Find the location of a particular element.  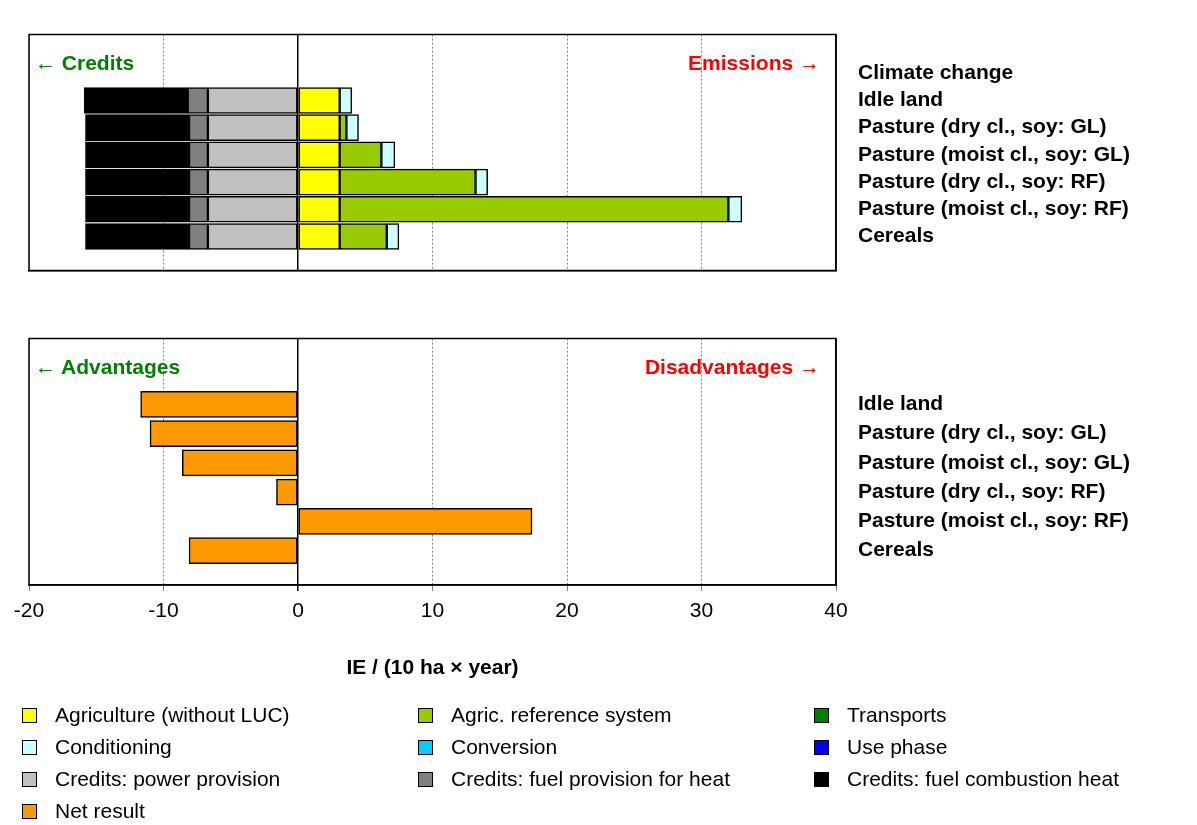

legend-label: Credits: power provision is located at coordinates (168, 779).